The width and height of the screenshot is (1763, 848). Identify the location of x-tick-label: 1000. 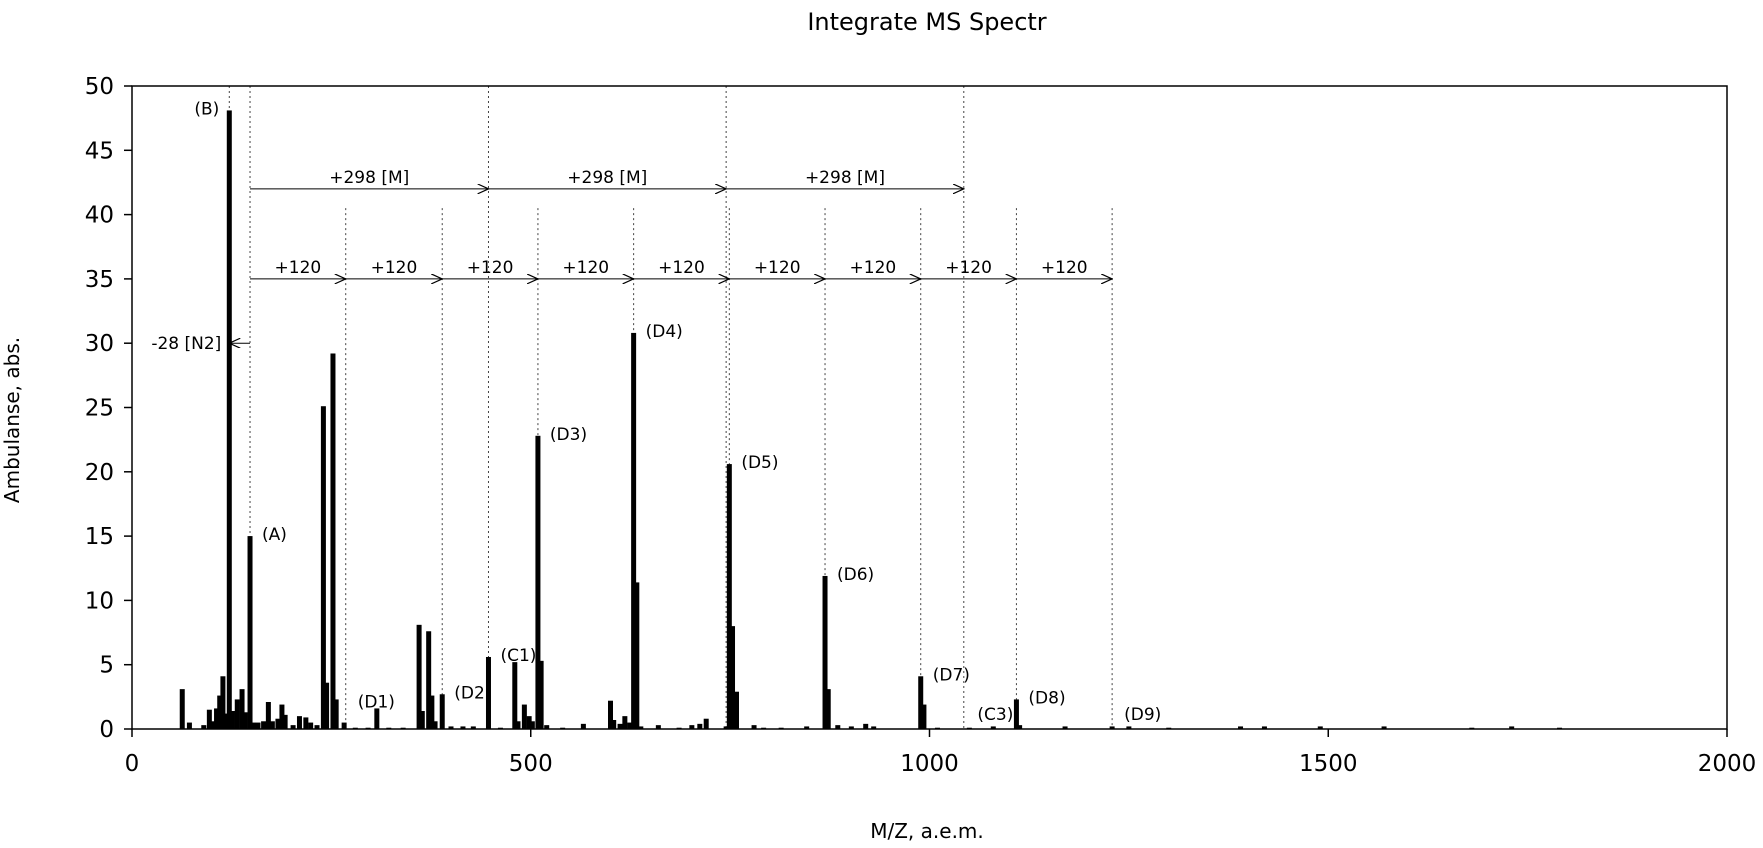
(929, 764).